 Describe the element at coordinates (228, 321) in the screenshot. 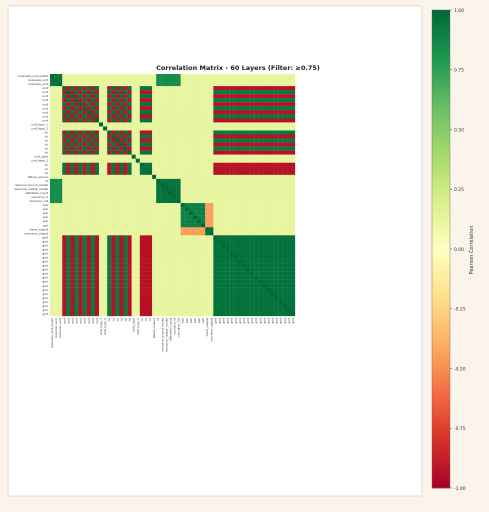

I see `col-label: grid` at that location.